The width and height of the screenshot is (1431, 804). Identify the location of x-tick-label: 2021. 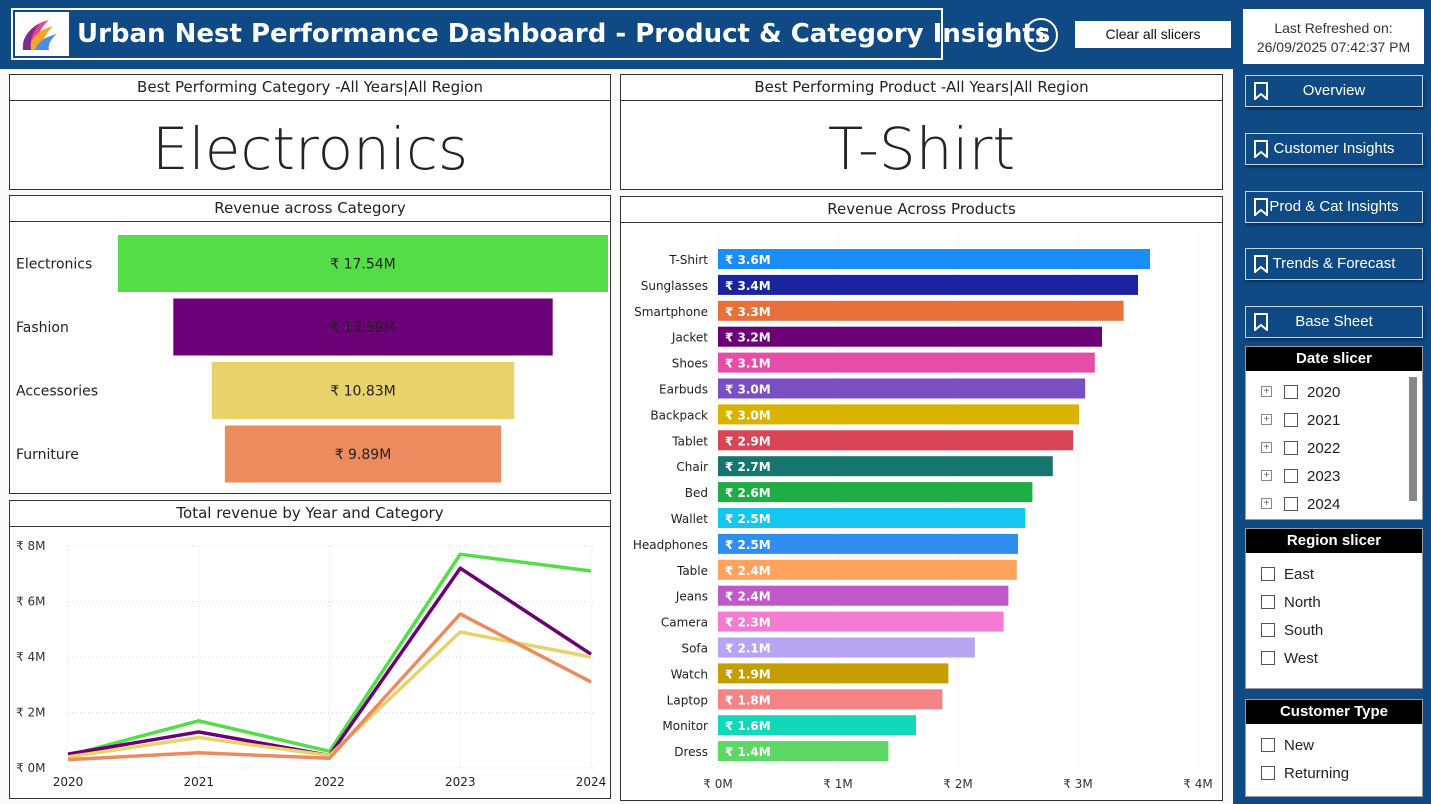
(198, 782).